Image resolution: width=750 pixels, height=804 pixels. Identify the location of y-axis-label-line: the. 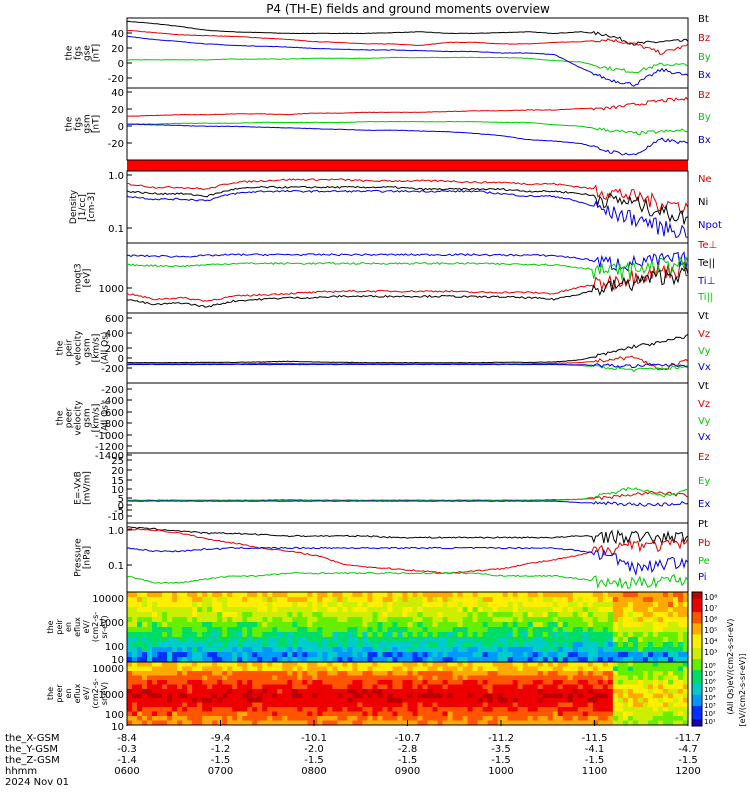
(61, 417).